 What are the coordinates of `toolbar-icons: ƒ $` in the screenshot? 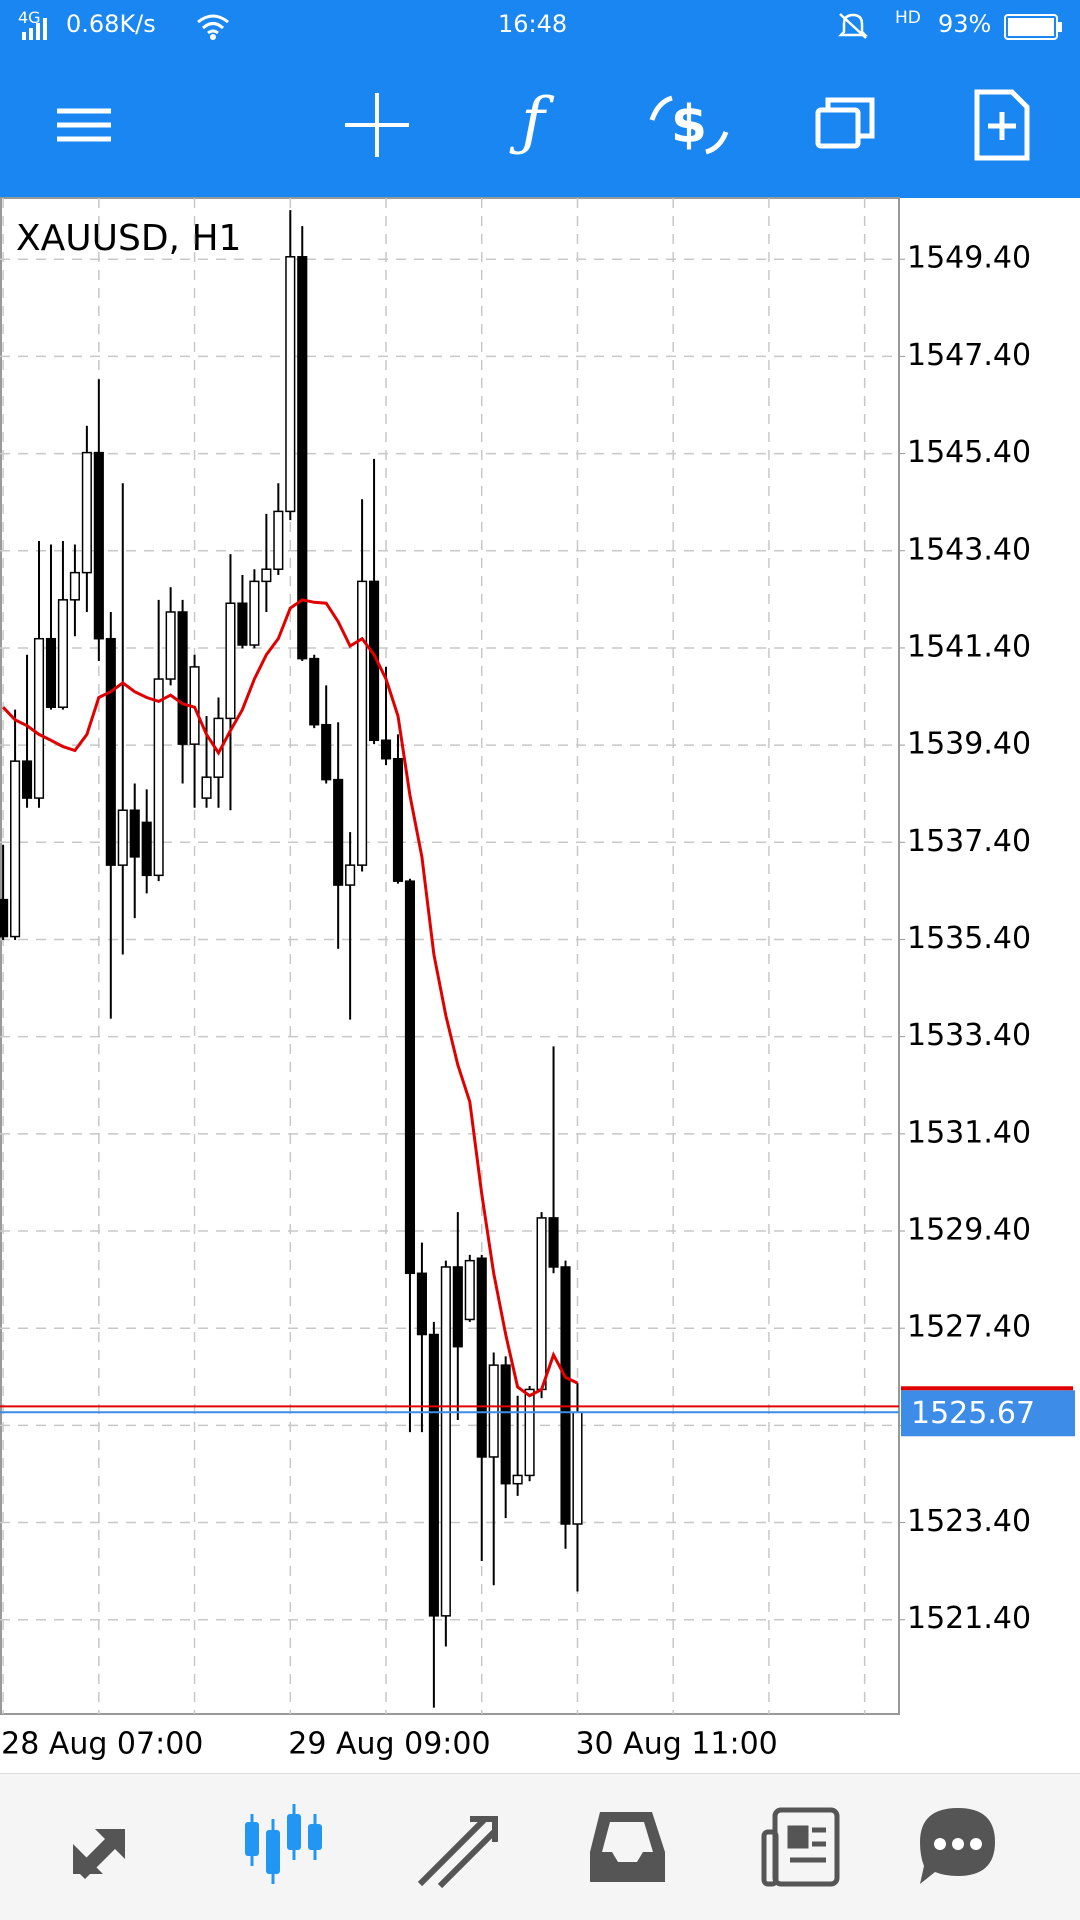 It's located at (543, 123).